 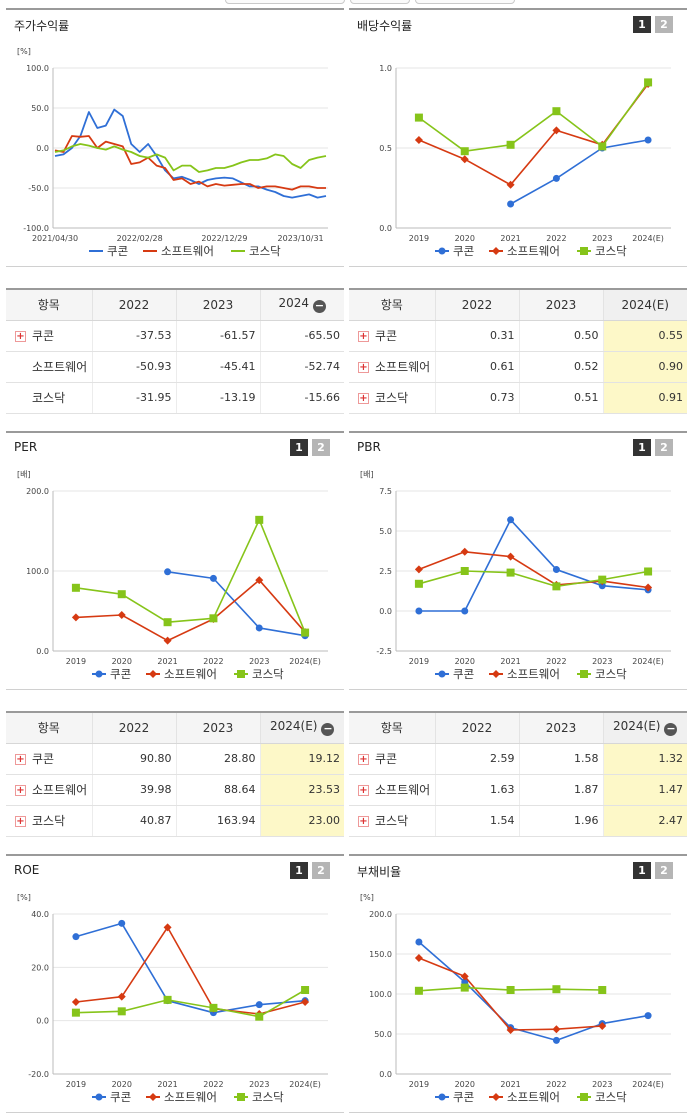 I want to click on top-toolbar, so click(x=345, y=3).